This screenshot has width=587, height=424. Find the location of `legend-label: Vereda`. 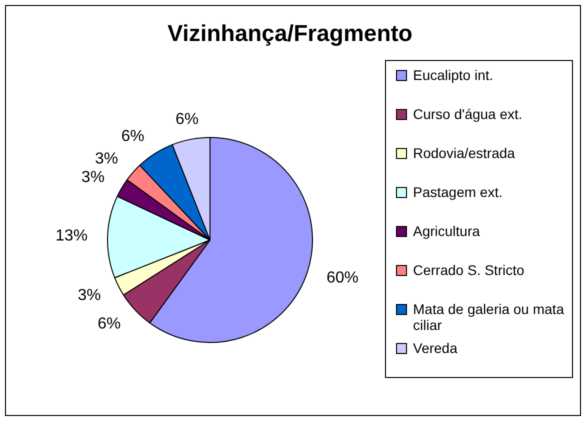

legend-label: Vereda is located at coordinates (435, 348).